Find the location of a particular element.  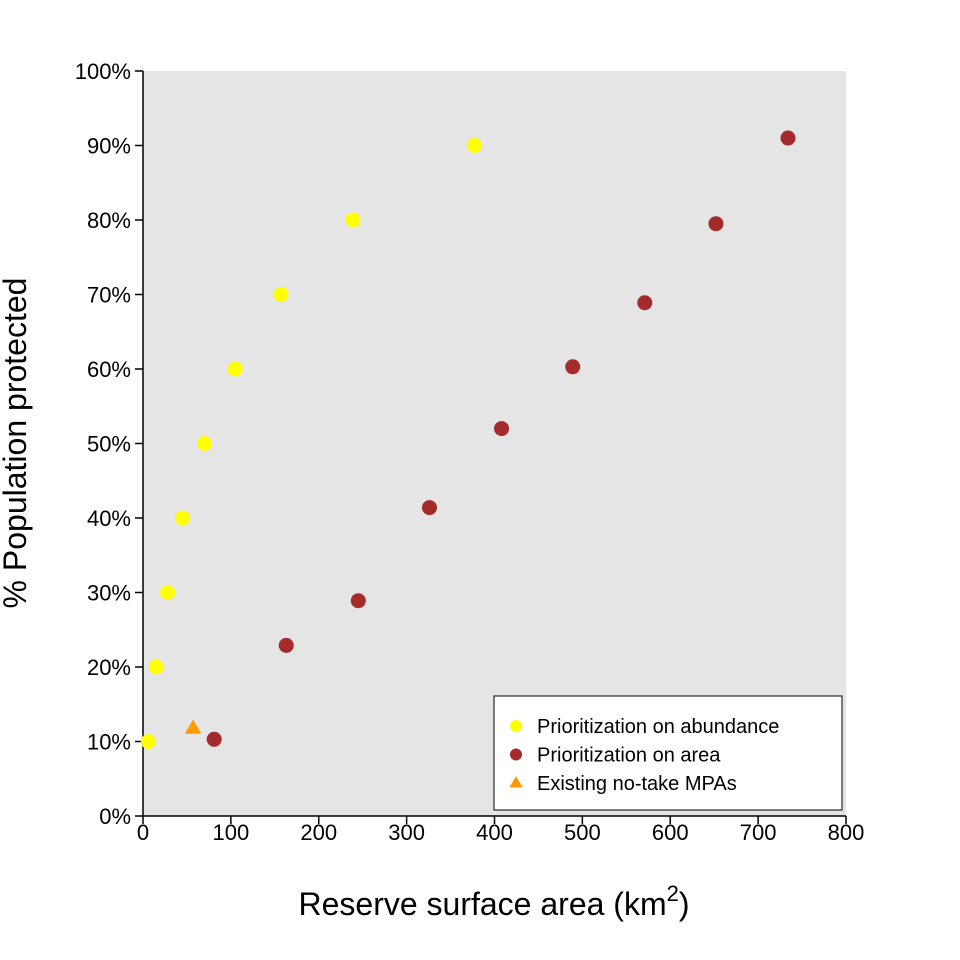

y-tick-label: 20% is located at coordinates (109, 667).